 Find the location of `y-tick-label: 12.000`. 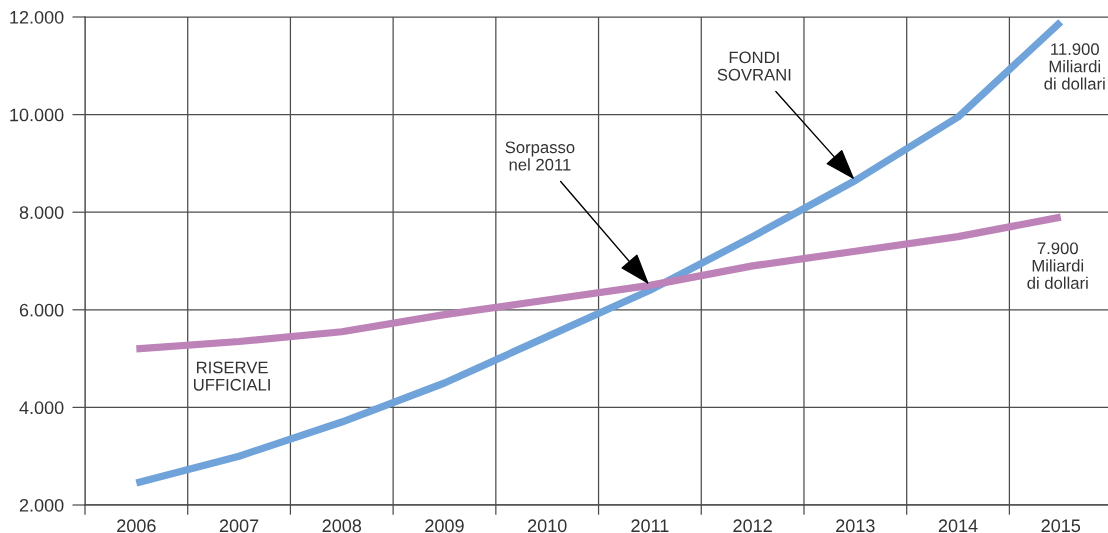

y-tick-label: 12.000 is located at coordinates (37, 17).